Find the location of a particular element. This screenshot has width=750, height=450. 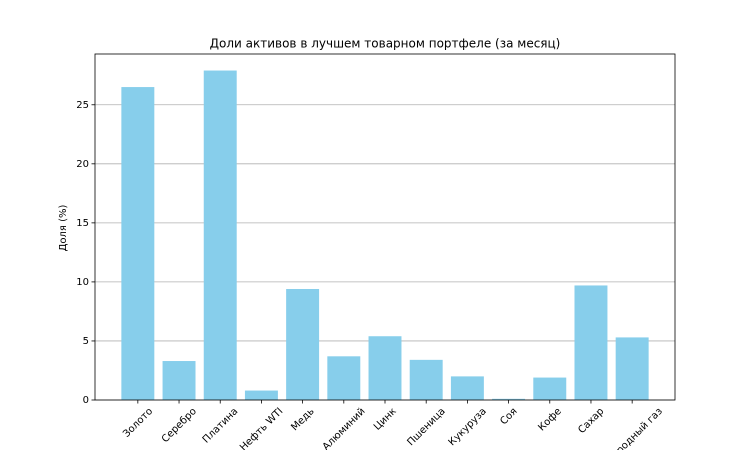

y-tick-label: 20 is located at coordinates (82, 164).